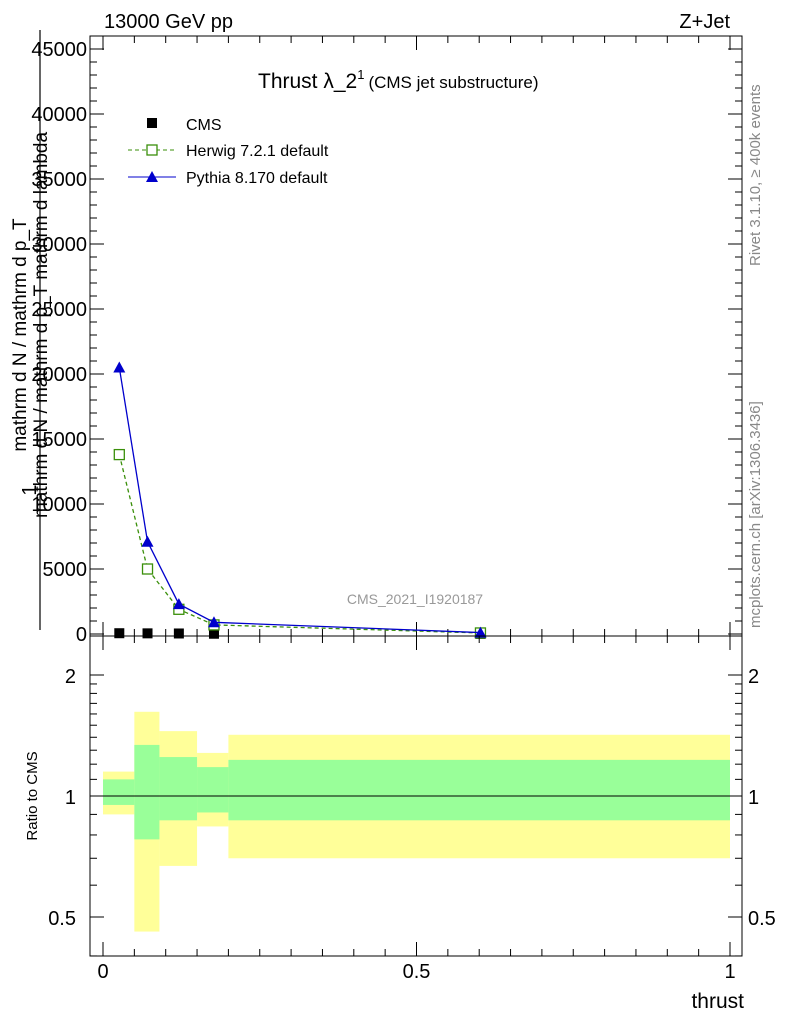 This screenshot has height=1024, width=786. Describe the element at coordinates (704, 22) in the screenshot. I see `header-right: Z+Jet` at that location.